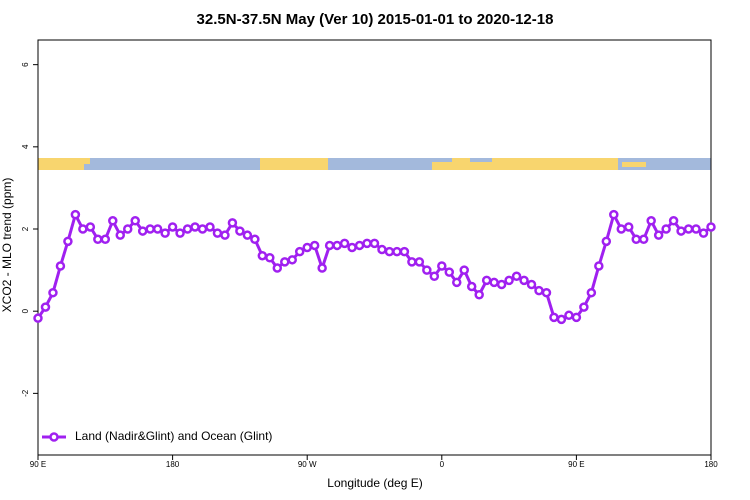  I want to click on land-ocean-strip, so click(374, 164).